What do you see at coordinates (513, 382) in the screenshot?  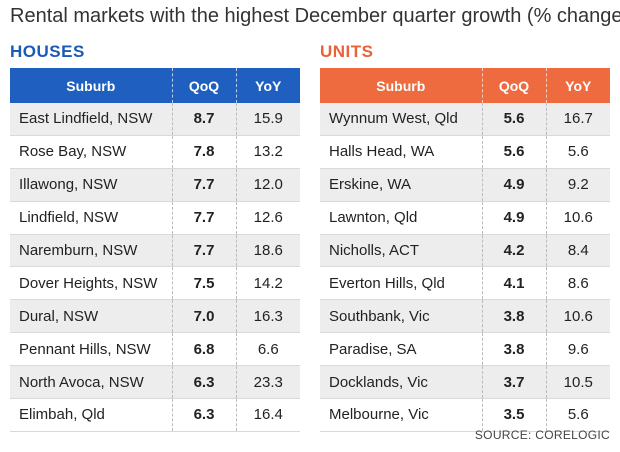 I see `qoq-cell: 3.7` at bounding box center [513, 382].